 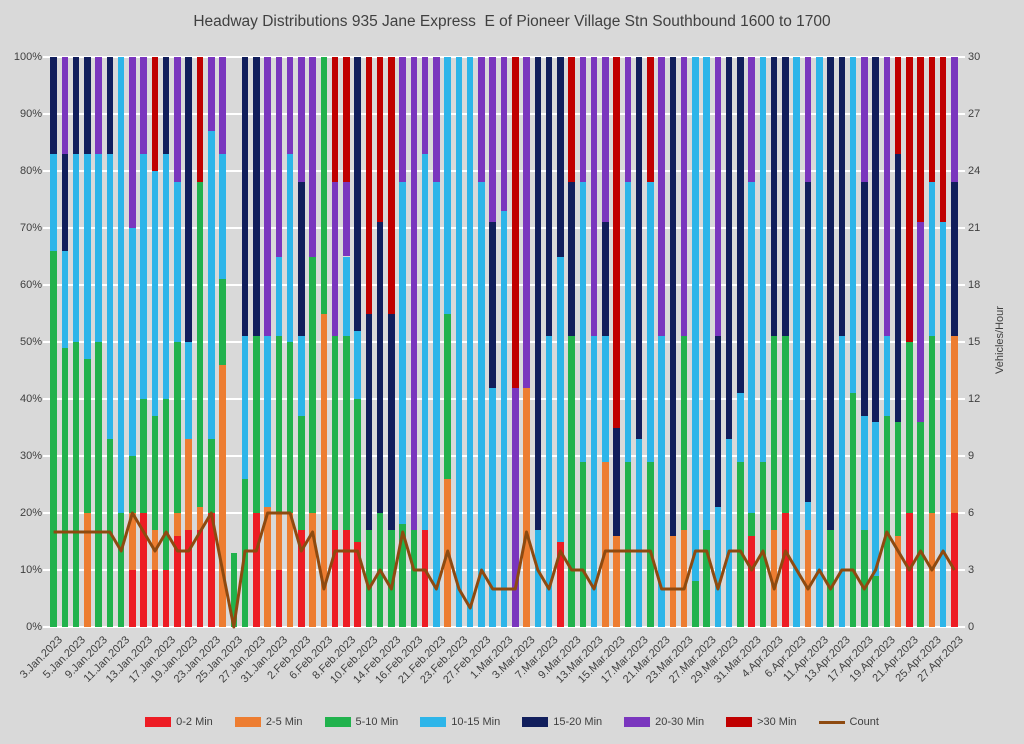 I want to click on left-axis-tickmark, so click(x=45, y=171).